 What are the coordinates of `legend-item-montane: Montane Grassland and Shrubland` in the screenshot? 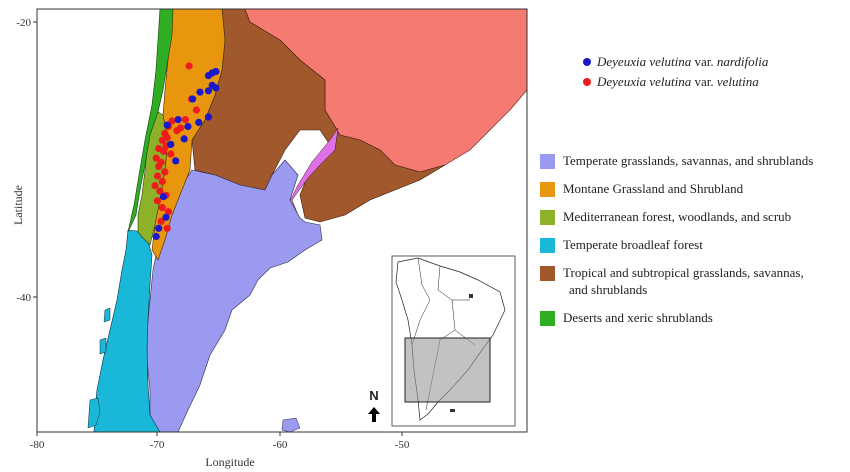 It's located at (690, 188).